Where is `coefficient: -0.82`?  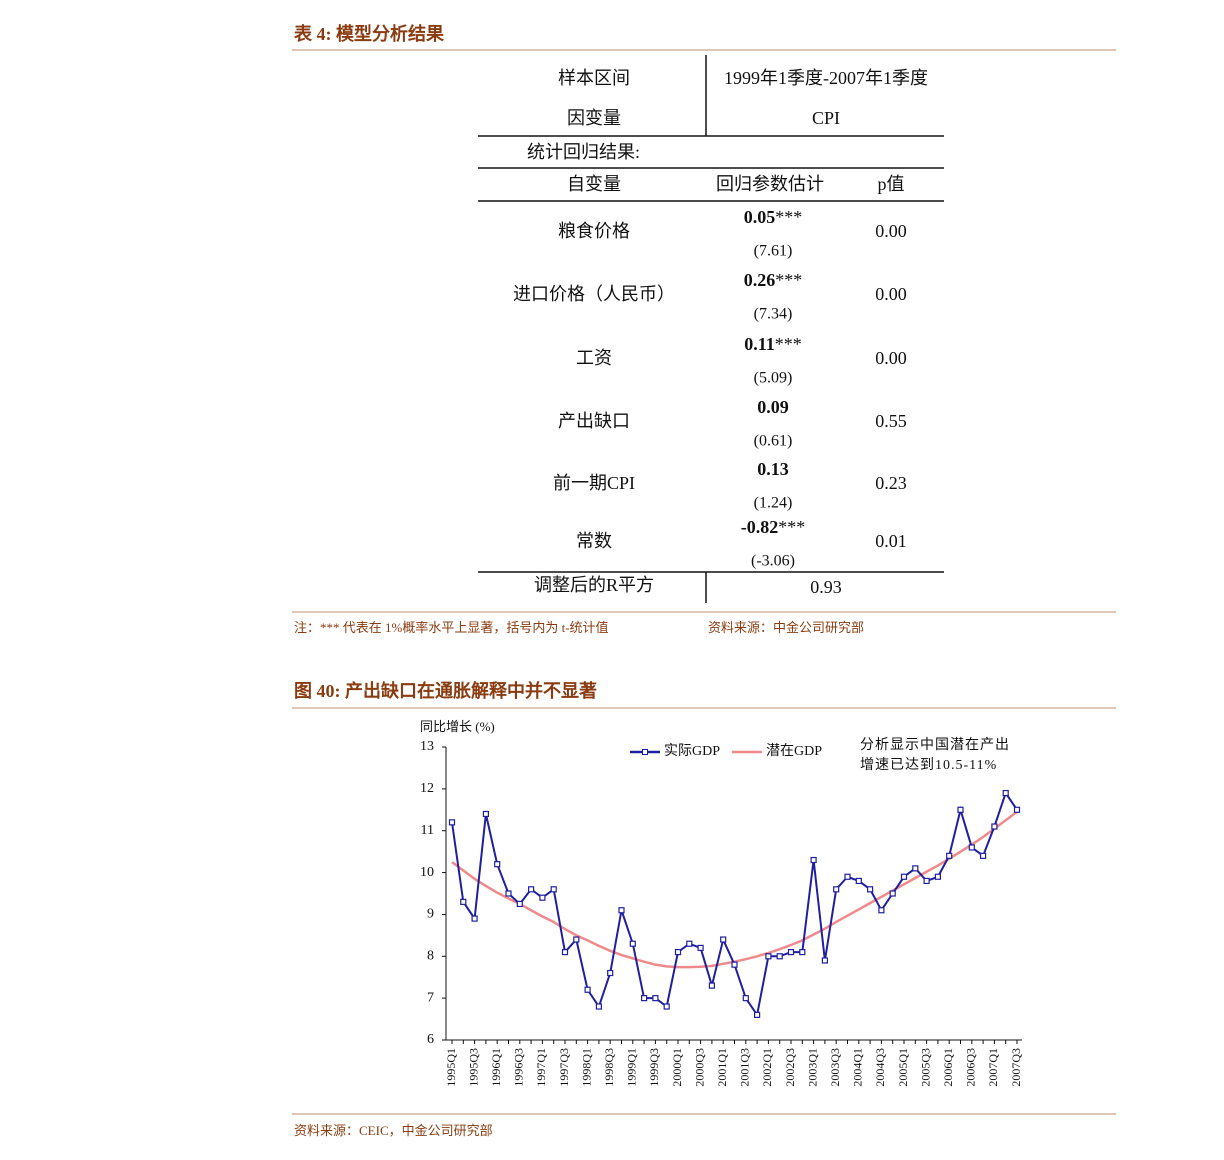 coefficient: -0.82 is located at coordinates (760, 527).